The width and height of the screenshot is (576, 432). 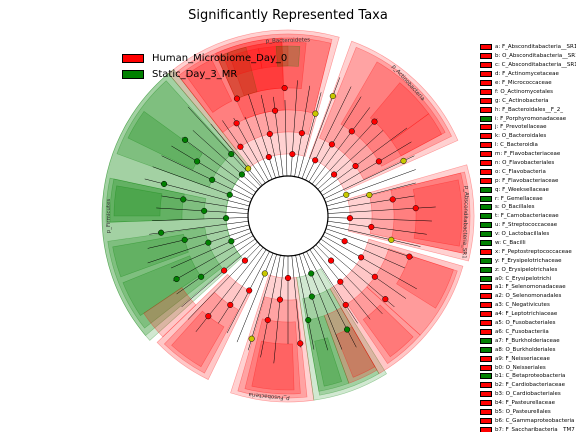 I want to click on legend: Human_Microbiome_Day_0 Static_Day_3_MR, so click(x=204, y=66).